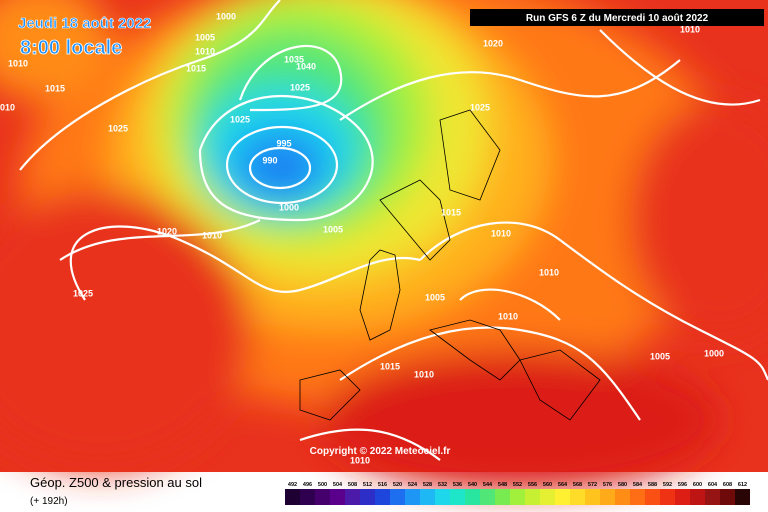  Describe the element at coordinates (607, 485) in the screenshot. I see `scale-label: 576` at that location.